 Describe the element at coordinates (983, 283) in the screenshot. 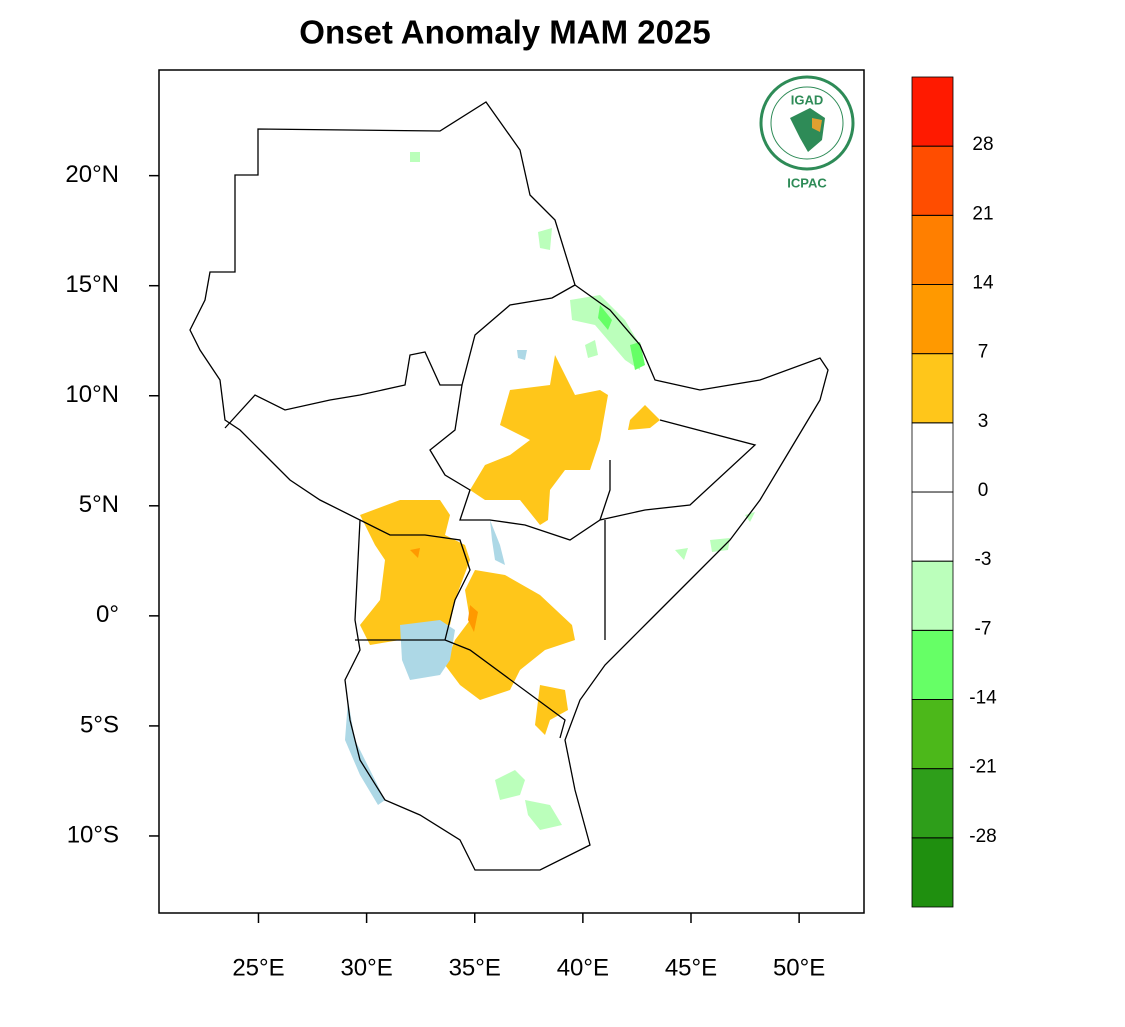

I see `colorbar-label: 14` at that location.